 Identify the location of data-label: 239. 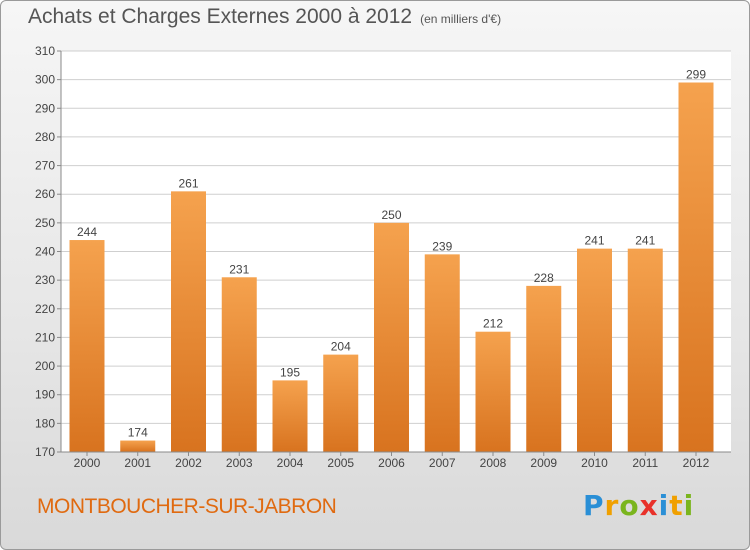
(442, 246).